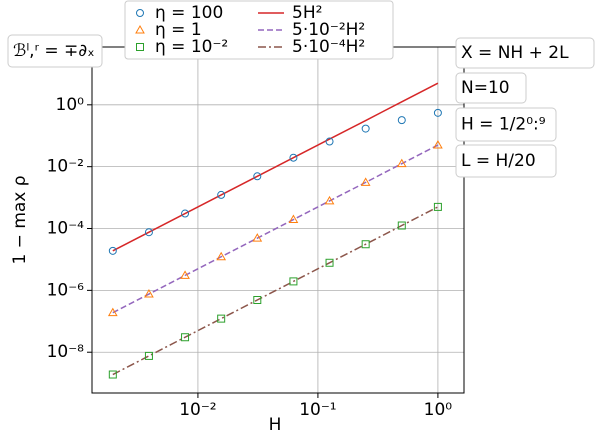 The width and height of the screenshot is (598, 446). Describe the element at coordinates (20, 219) in the screenshot. I see `y-axis-label: 1 − max ρ` at that location.